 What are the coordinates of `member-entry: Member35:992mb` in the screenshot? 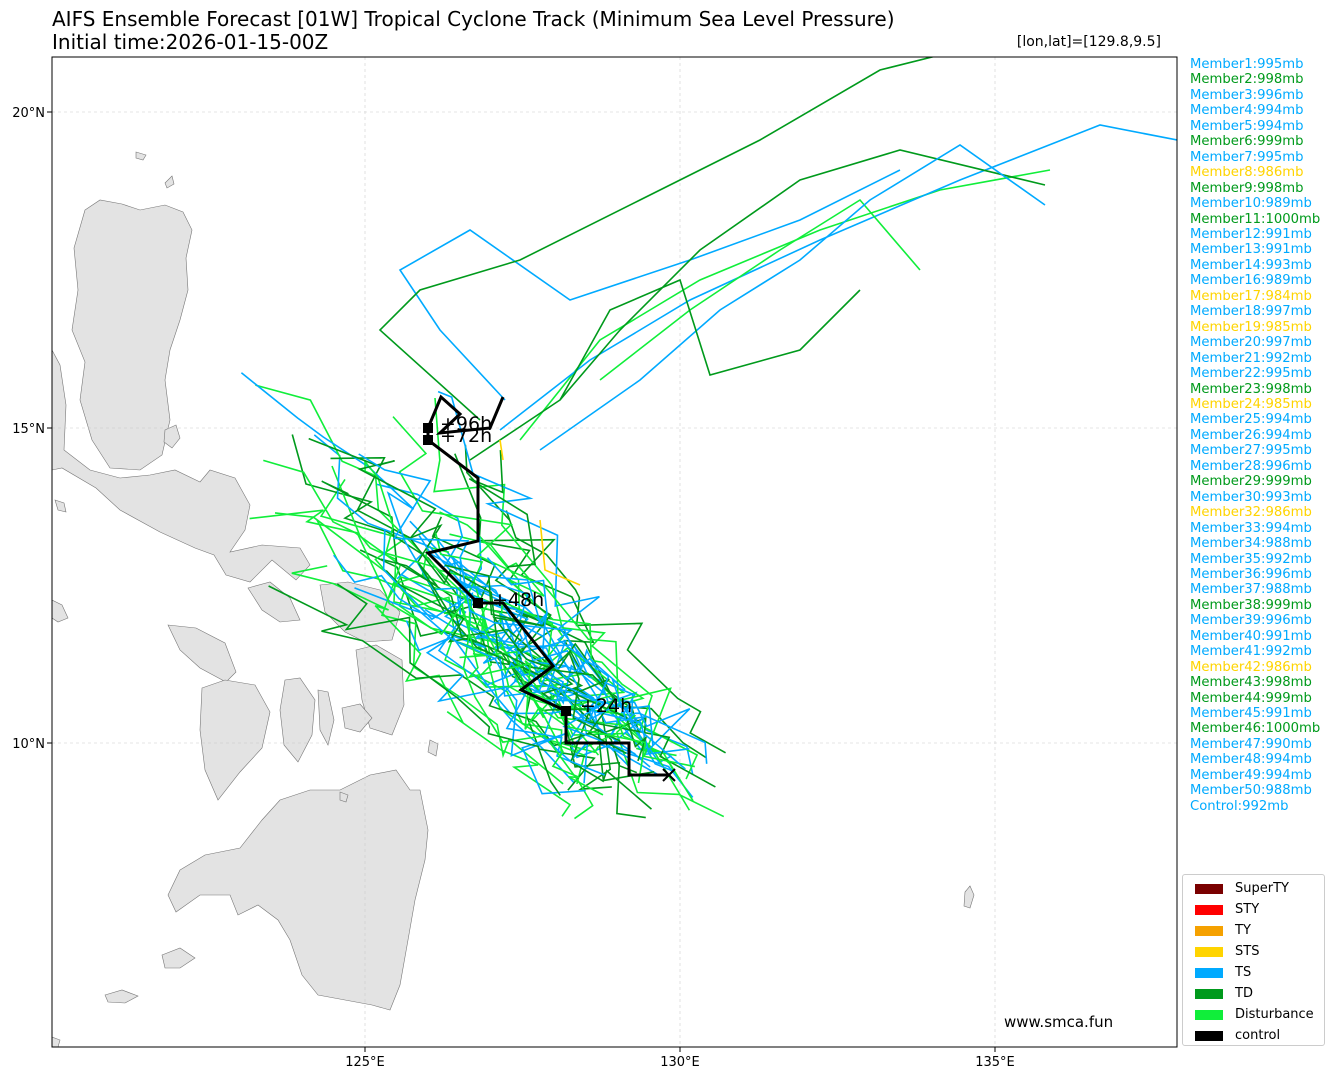 It's located at (1251, 559).